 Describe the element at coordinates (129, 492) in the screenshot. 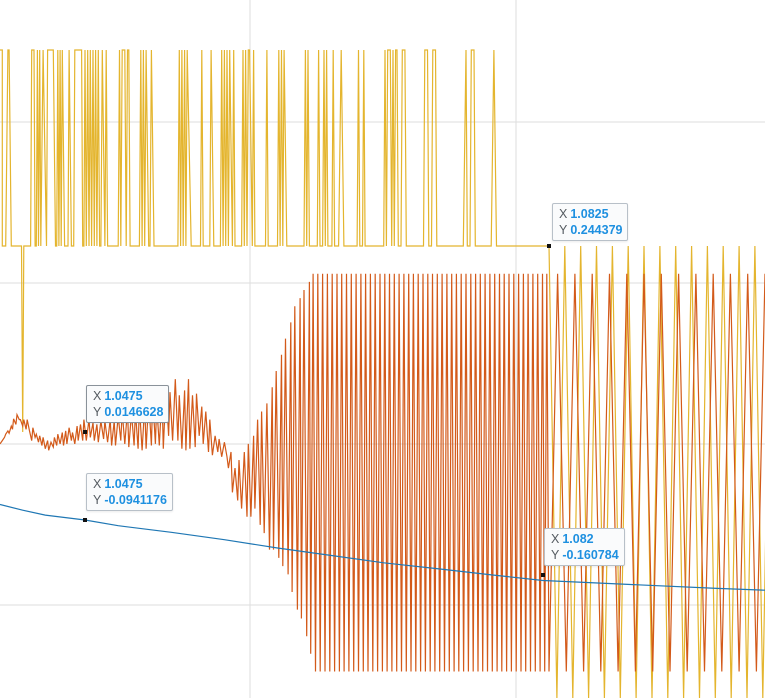

I see `tooltip-declining-left: X 1.0475 Y -0.0941176` at that location.